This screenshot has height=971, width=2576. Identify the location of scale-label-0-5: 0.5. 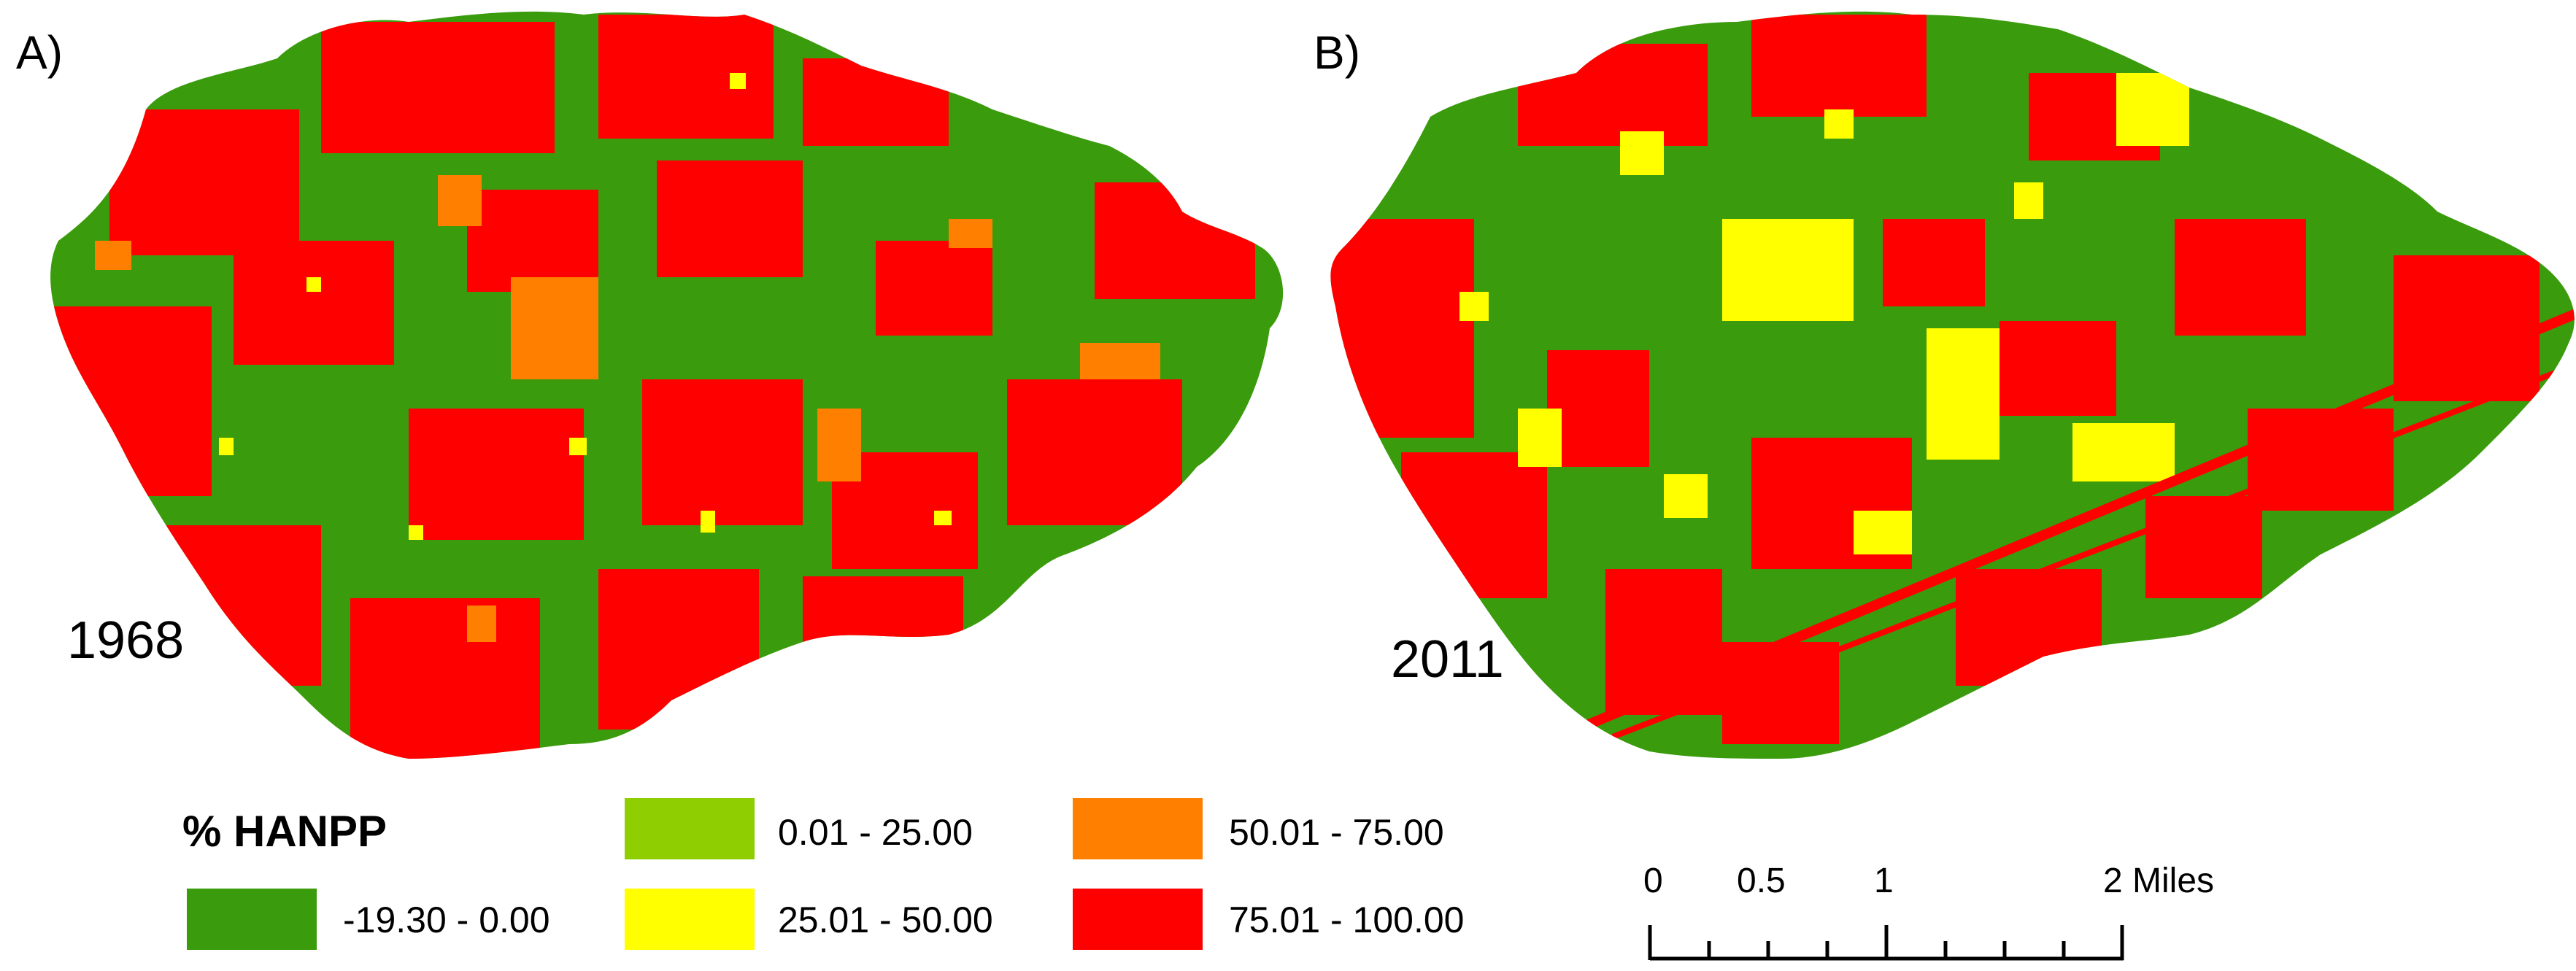
(1762, 881).